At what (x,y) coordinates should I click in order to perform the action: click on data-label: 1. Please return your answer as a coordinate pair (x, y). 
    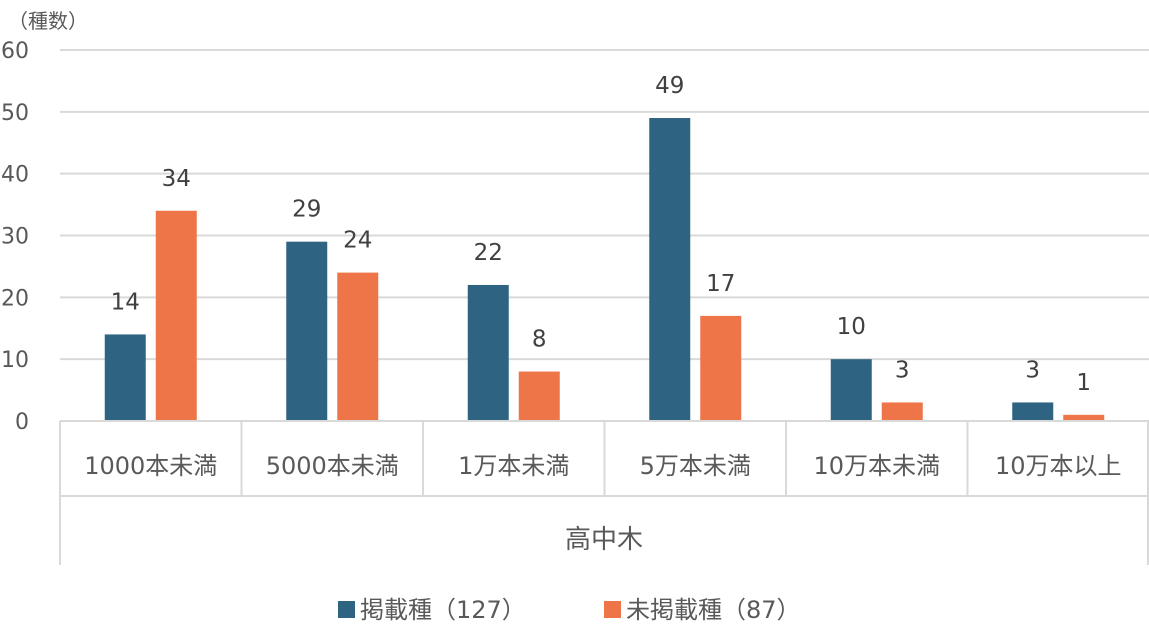
    Looking at the image, I should click on (1083, 383).